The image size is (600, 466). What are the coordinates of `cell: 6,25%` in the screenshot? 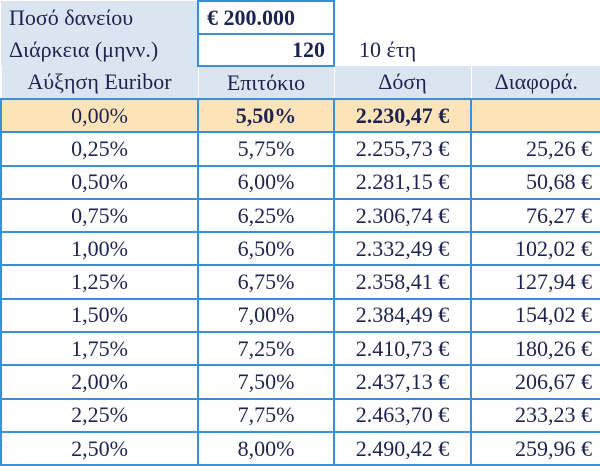 It's located at (266, 215).